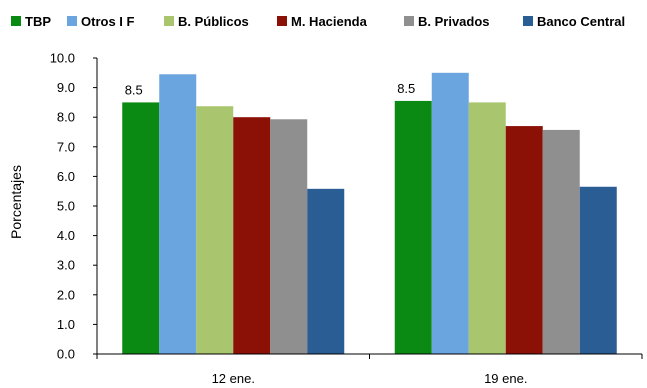  What do you see at coordinates (66, 206) in the screenshot?
I see `y-tick-label-5: 5.0` at bounding box center [66, 206].